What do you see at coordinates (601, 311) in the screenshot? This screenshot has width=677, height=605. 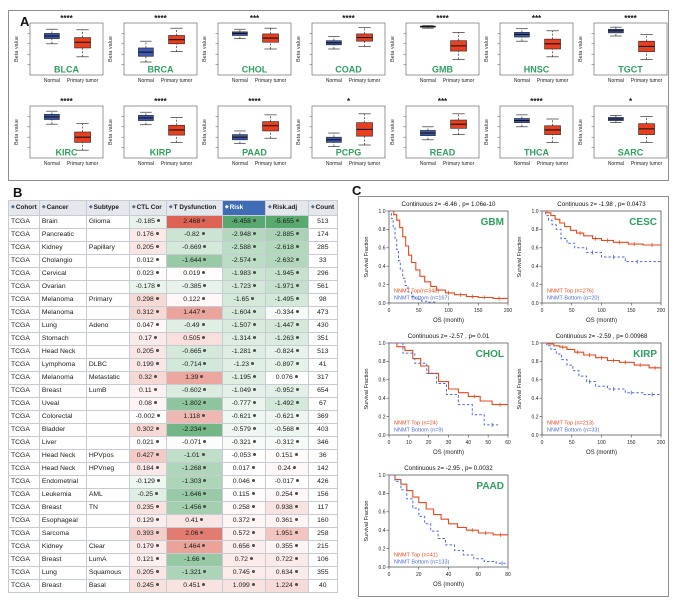 I see `x-tick-label: 100` at bounding box center [601, 311].